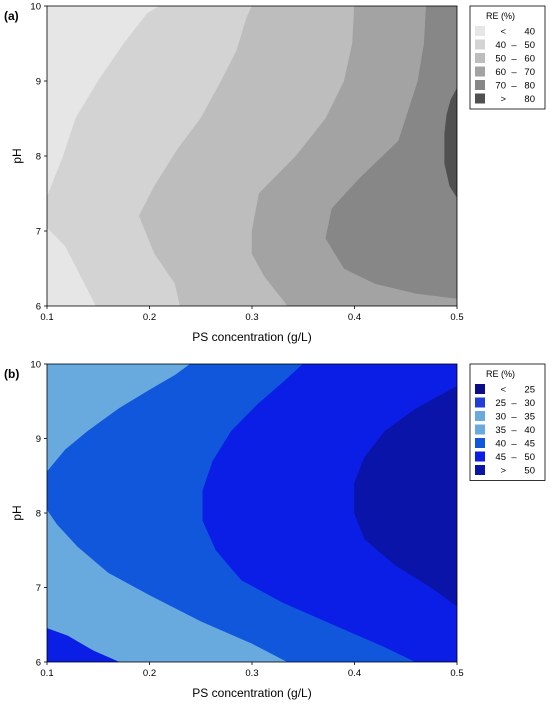 Image resolution: width=550 pixels, height=709 pixels. I want to click on legend-high: 70, so click(529, 72).